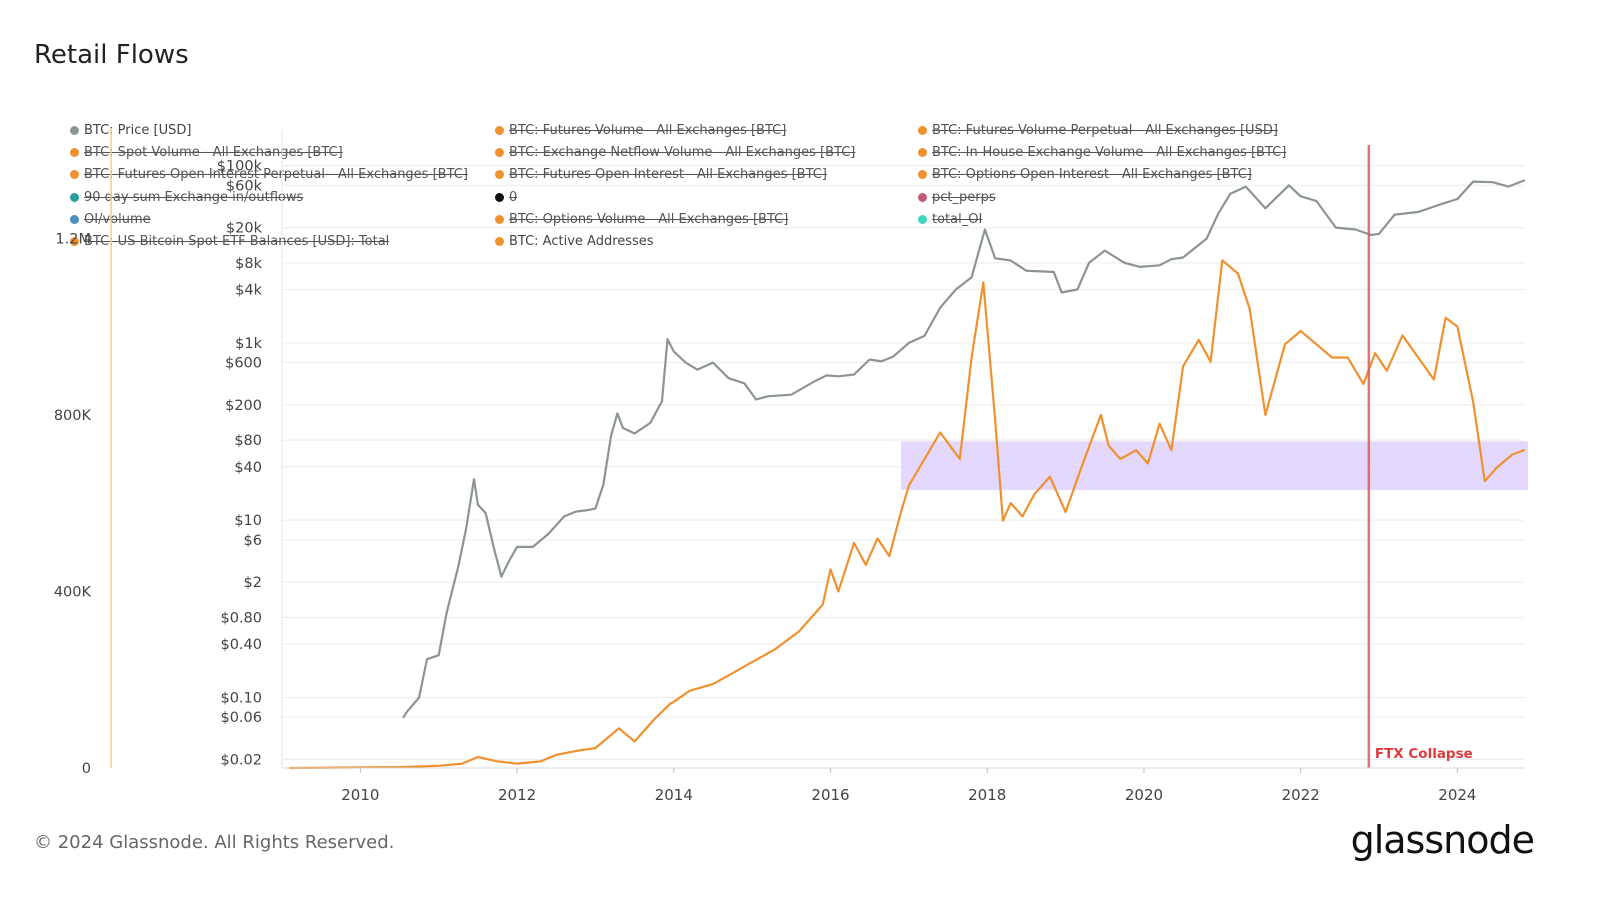 This screenshot has width=1600, height=900. What do you see at coordinates (130, 130) in the screenshot?
I see `legend-item: BTC: Price [USD]` at bounding box center [130, 130].